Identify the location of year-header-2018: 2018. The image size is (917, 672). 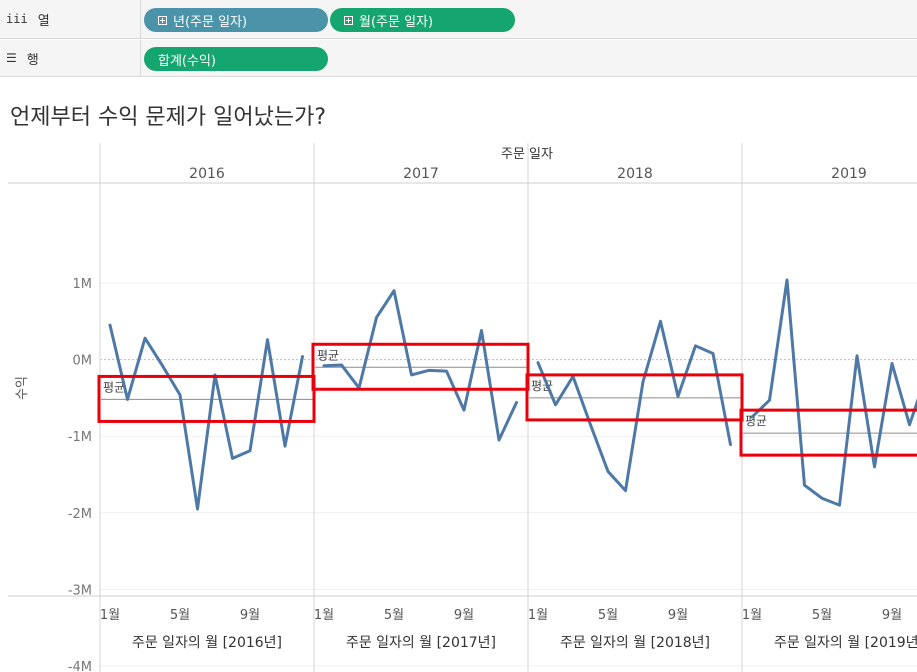
(635, 174).